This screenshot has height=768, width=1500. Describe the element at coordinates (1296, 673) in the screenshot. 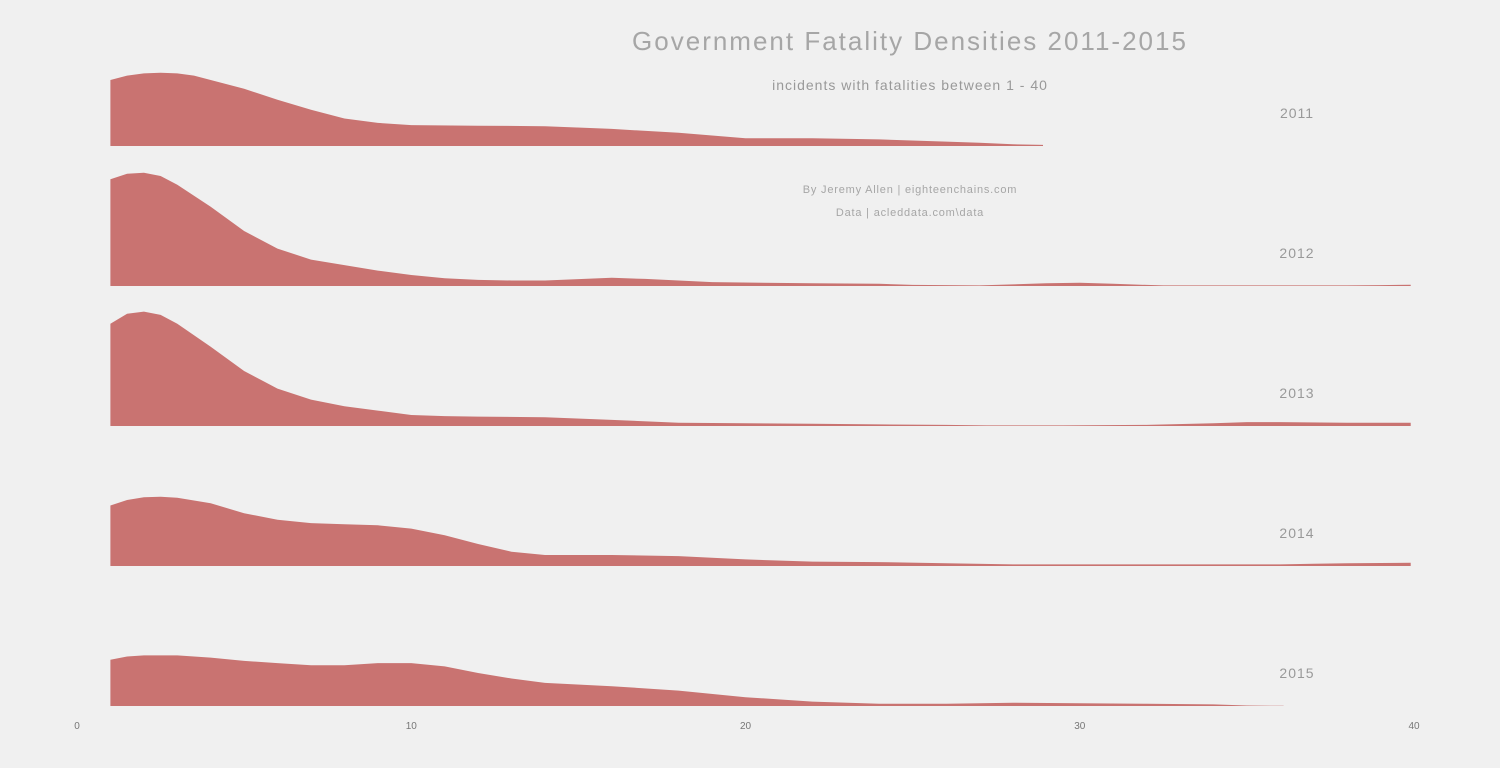

I see `year-label-2015: 2015` at that location.